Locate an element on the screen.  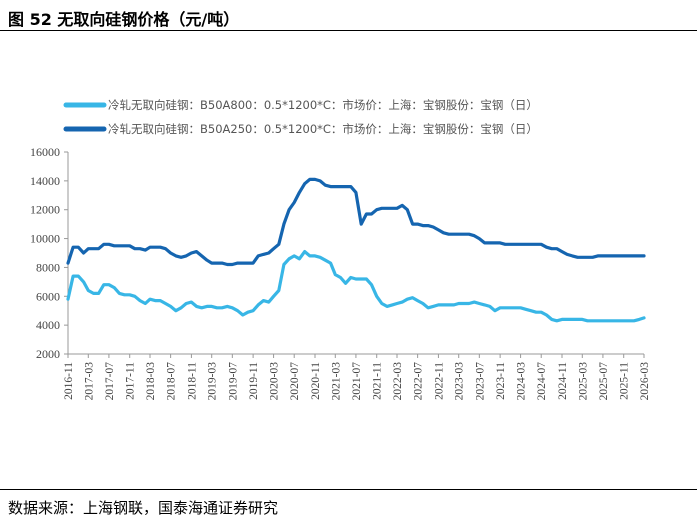
source-note: 数据来源：上海钢联，国泰海通证券研究 is located at coordinates (143, 508).